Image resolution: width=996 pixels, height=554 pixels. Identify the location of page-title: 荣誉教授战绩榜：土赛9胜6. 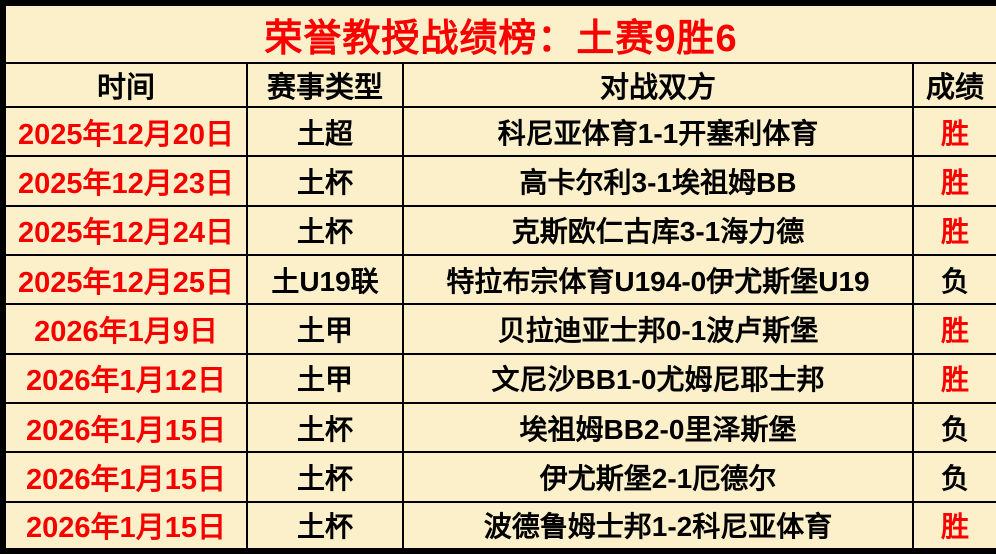
(498, 33).